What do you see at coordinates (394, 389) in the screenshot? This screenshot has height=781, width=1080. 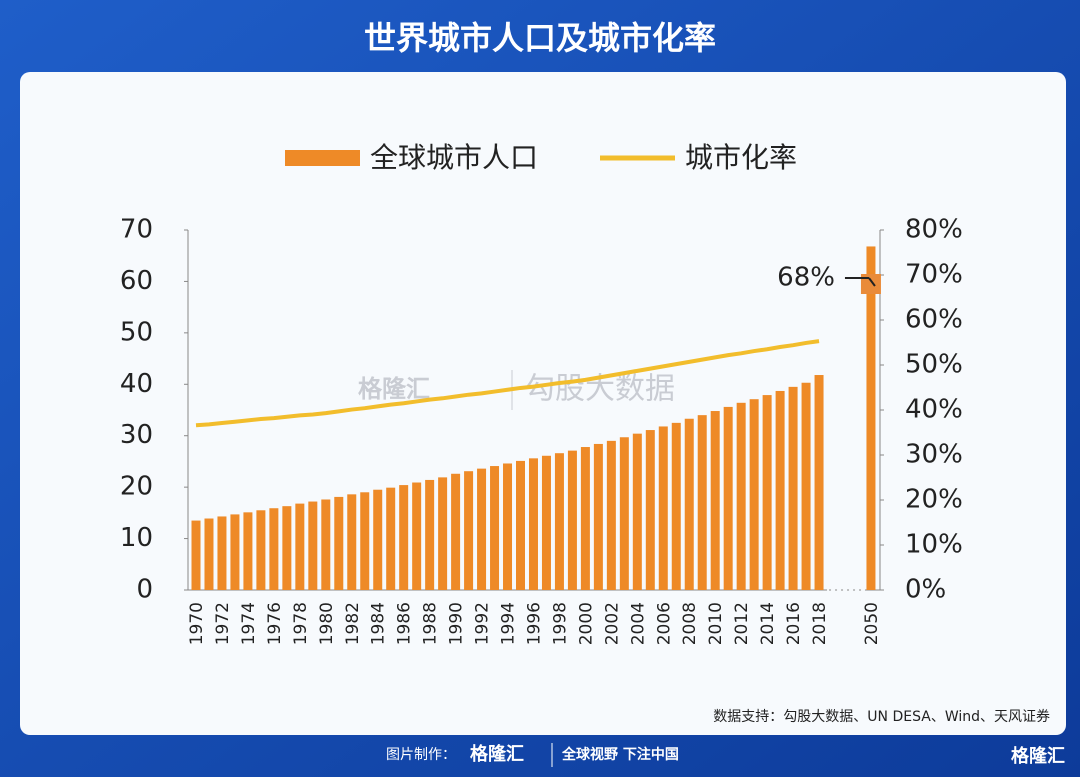 I see `watermark-brand: 格隆汇` at bounding box center [394, 389].